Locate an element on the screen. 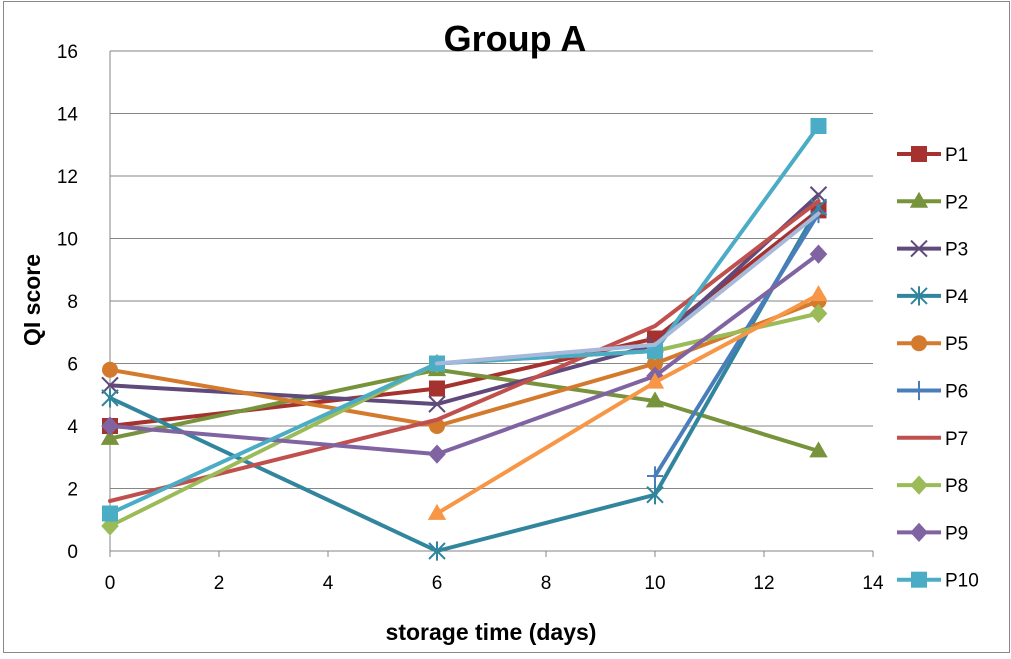 This screenshot has width=1011, height=659. legend-item-p8: P8 is located at coordinates (932, 486).